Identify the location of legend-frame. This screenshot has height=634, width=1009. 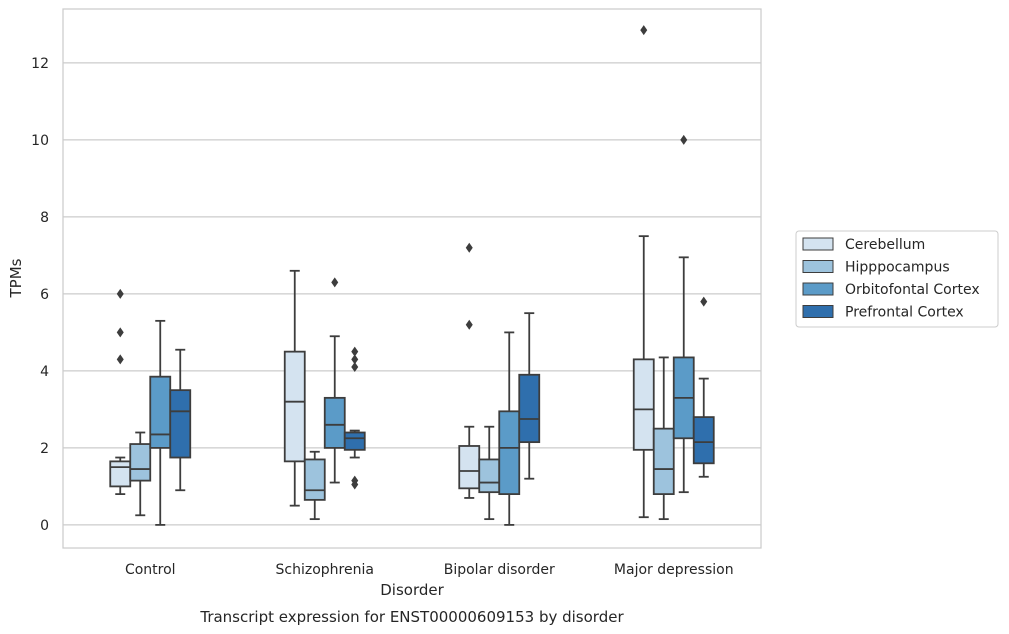
(897, 279).